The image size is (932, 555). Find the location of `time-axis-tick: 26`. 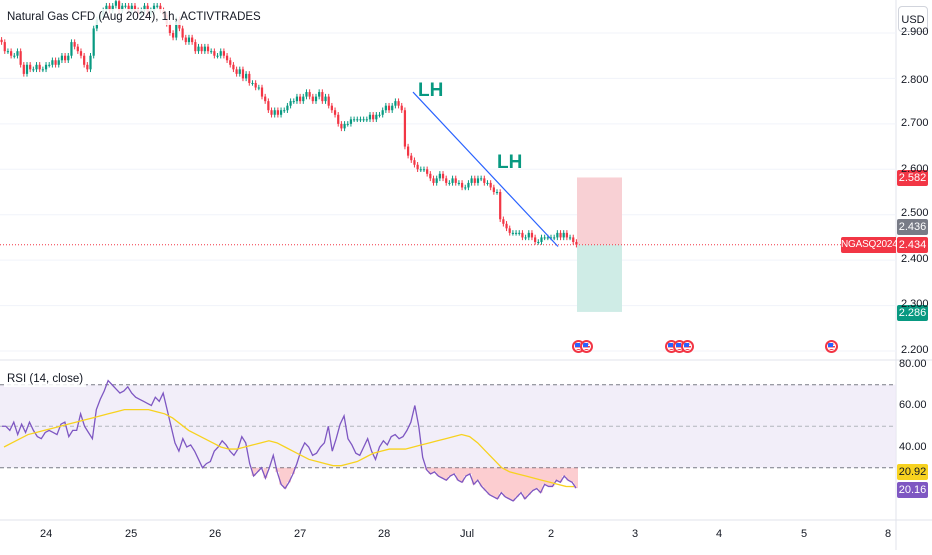

time-axis-tick: 26 is located at coordinates (215, 534).